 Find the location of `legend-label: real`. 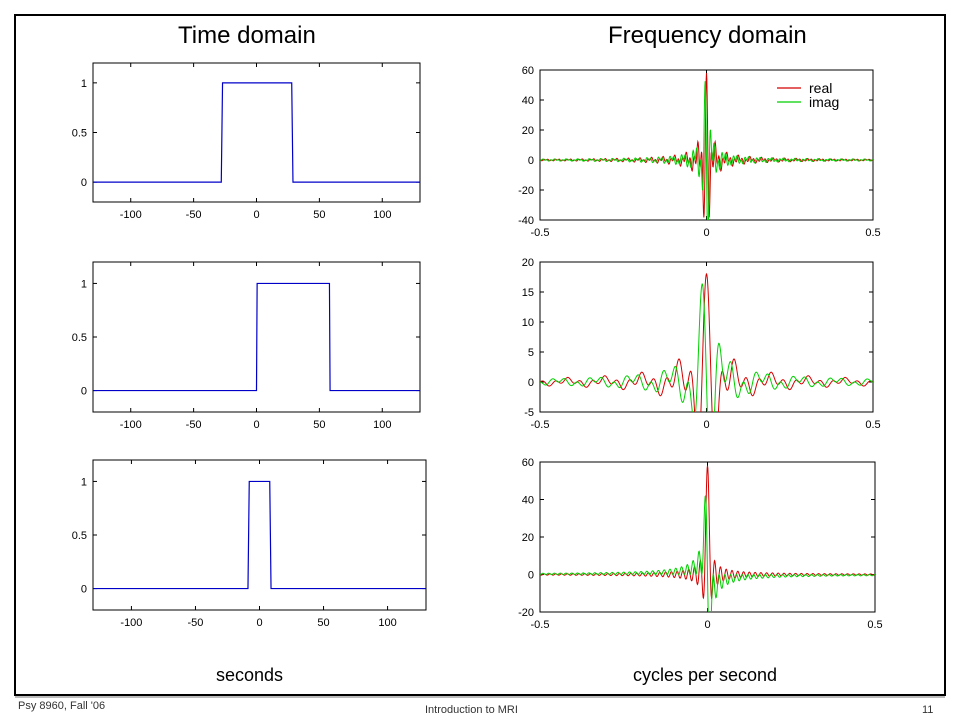

legend-label: real is located at coordinates (820, 88).